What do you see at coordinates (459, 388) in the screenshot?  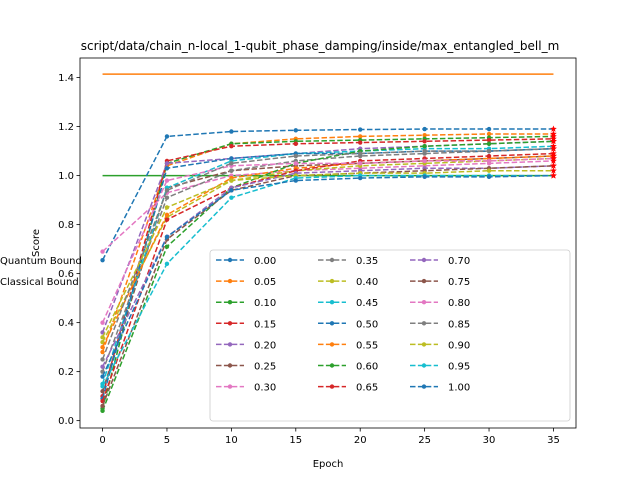 I see `legend-label-20: 1.00` at bounding box center [459, 388].